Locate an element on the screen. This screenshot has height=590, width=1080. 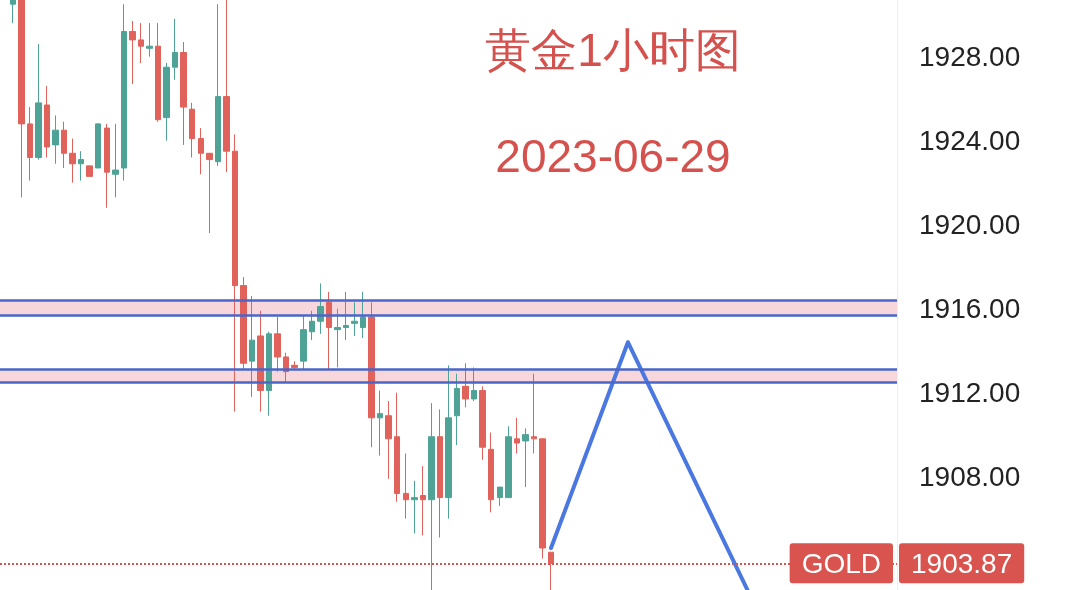
text: 黄金1小时图 is located at coordinates (613, 50).